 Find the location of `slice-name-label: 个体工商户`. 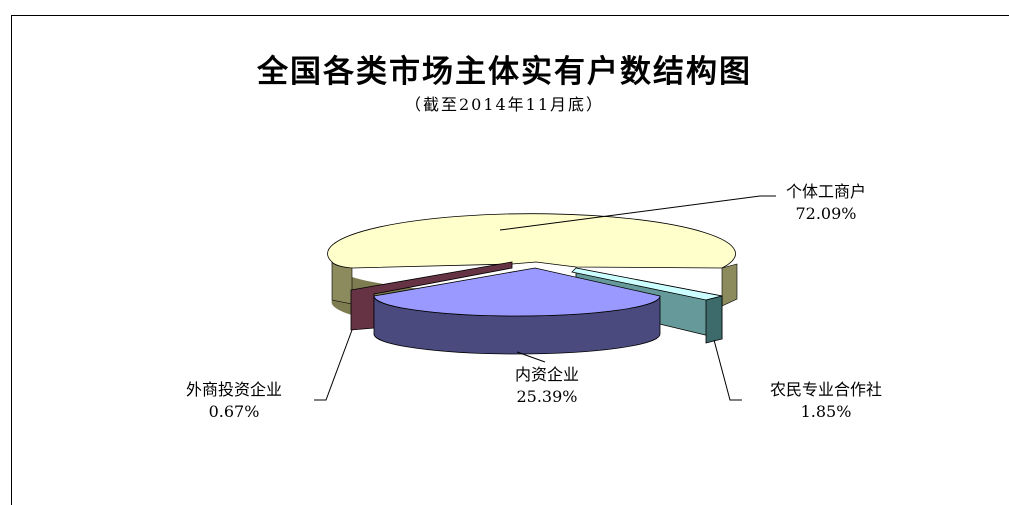

slice-name-label: 个体工商户 is located at coordinates (825, 191).